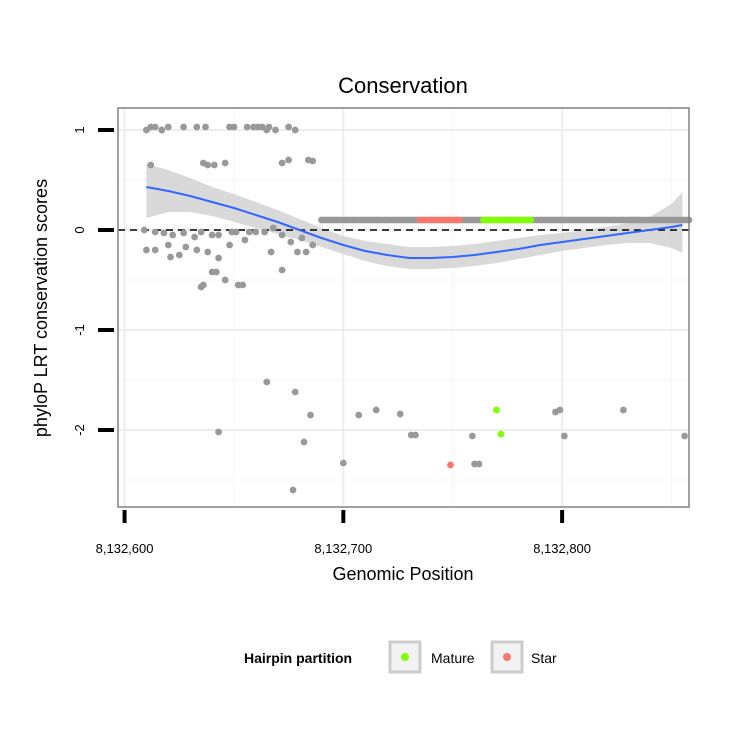 The width and height of the screenshot is (750, 750). Describe the element at coordinates (562, 548) in the screenshot. I see `x-tick-label: 8,132,800` at that location.